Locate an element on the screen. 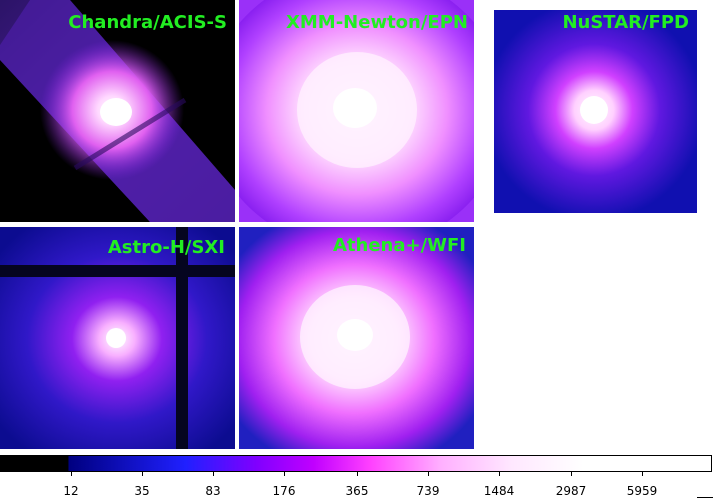  colorbar is located at coordinates (356, 463).